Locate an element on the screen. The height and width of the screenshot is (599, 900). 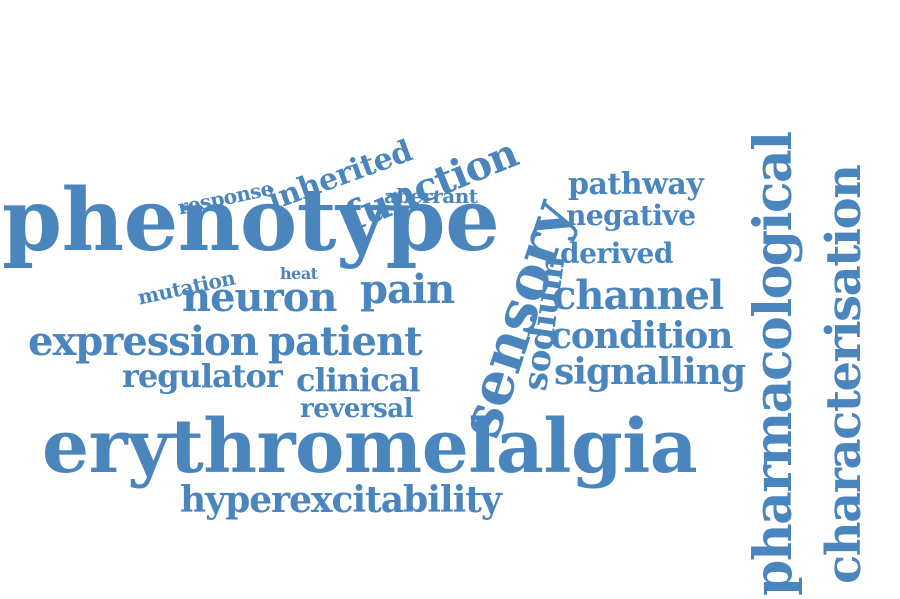
word-erythromelalgia: erythromelalgia is located at coordinates (370, 447).